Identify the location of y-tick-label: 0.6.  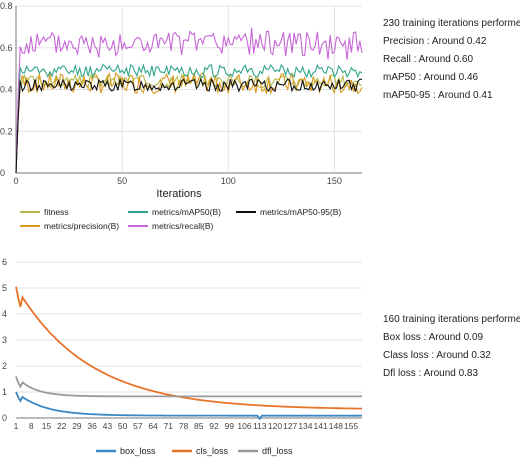
(6, 48).